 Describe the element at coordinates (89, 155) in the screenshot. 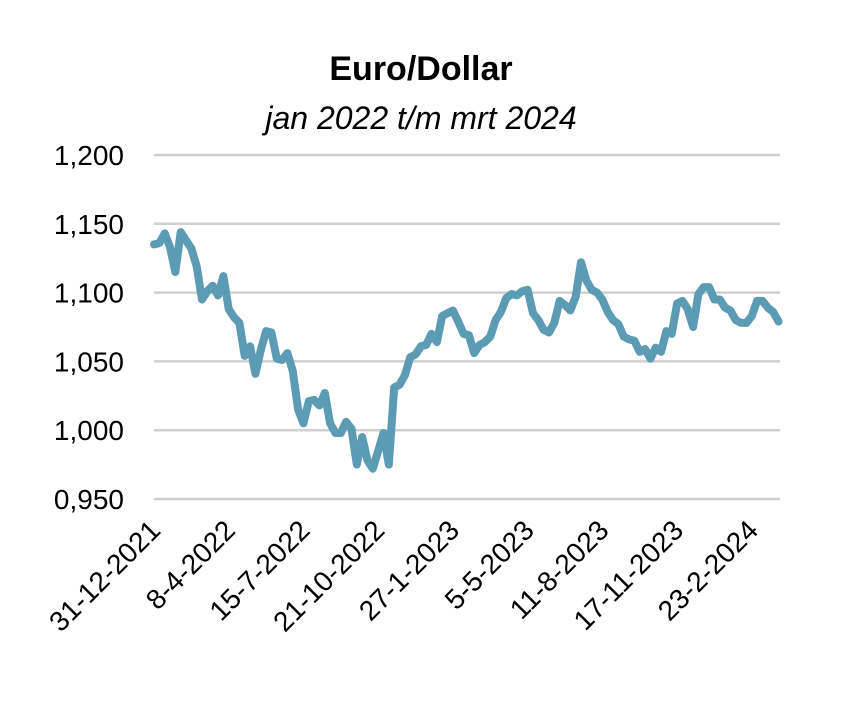

I see `y-tick-label: 1,200` at that location.